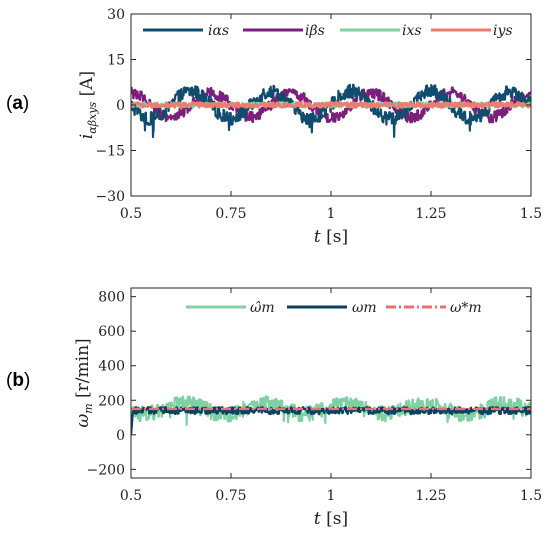 The image size is (550, 534). I want to click on legend-label-1: ω̂m, so click(262, 308).